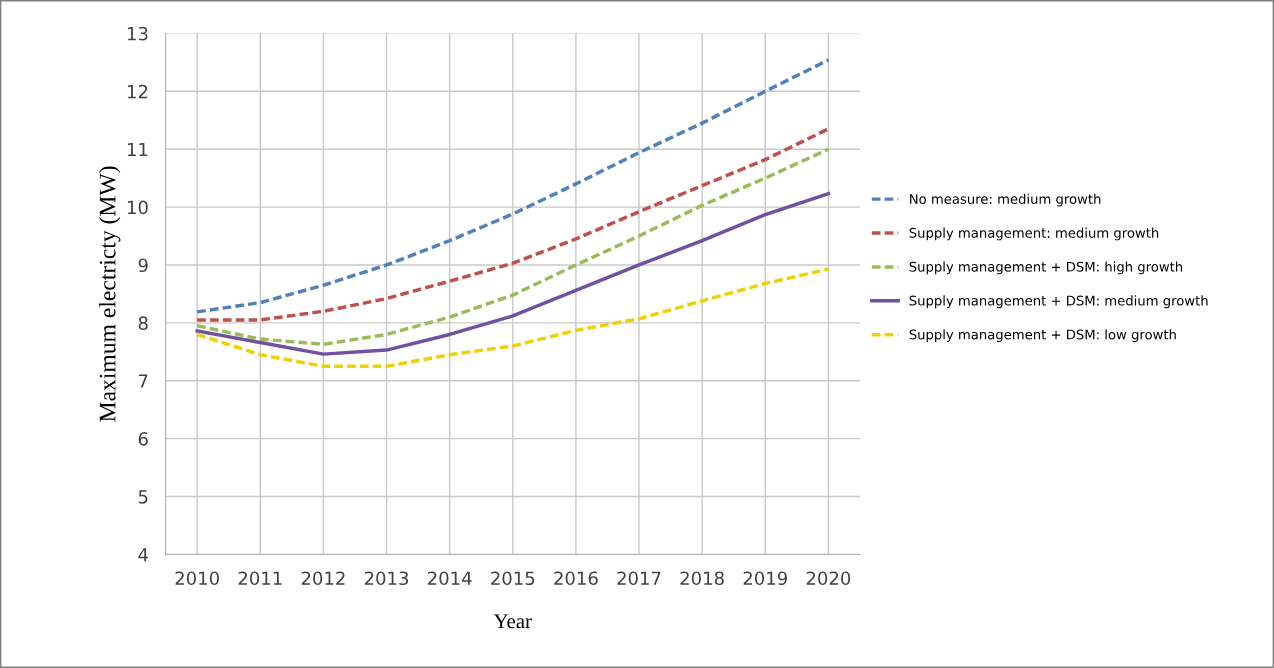 This screenshot has height=668, width=1274. What do you see at coordinates (323, 578) in the screenshot?
I see `x-tick-label: 2012` at bounding box center [323, 578].